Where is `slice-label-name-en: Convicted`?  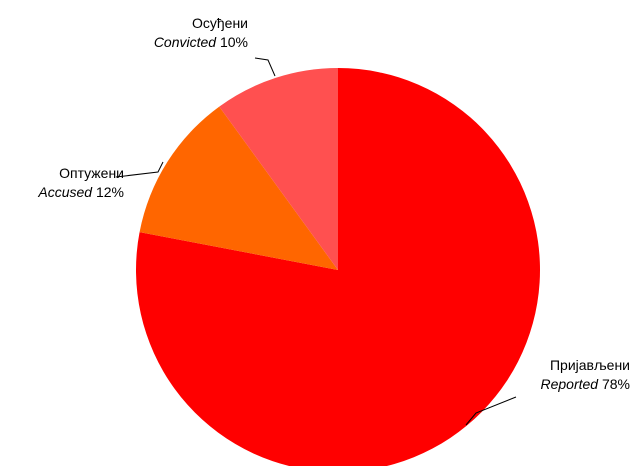 slice-label-name-en: Convicted is located at coordinates (187, 42).